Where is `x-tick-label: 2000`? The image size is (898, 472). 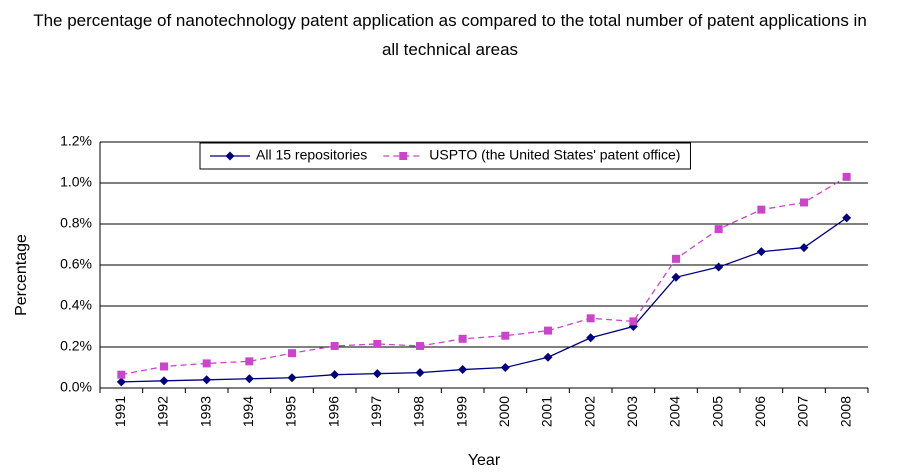 x-tick-label: 2000 is located at coordinates (504, 411).